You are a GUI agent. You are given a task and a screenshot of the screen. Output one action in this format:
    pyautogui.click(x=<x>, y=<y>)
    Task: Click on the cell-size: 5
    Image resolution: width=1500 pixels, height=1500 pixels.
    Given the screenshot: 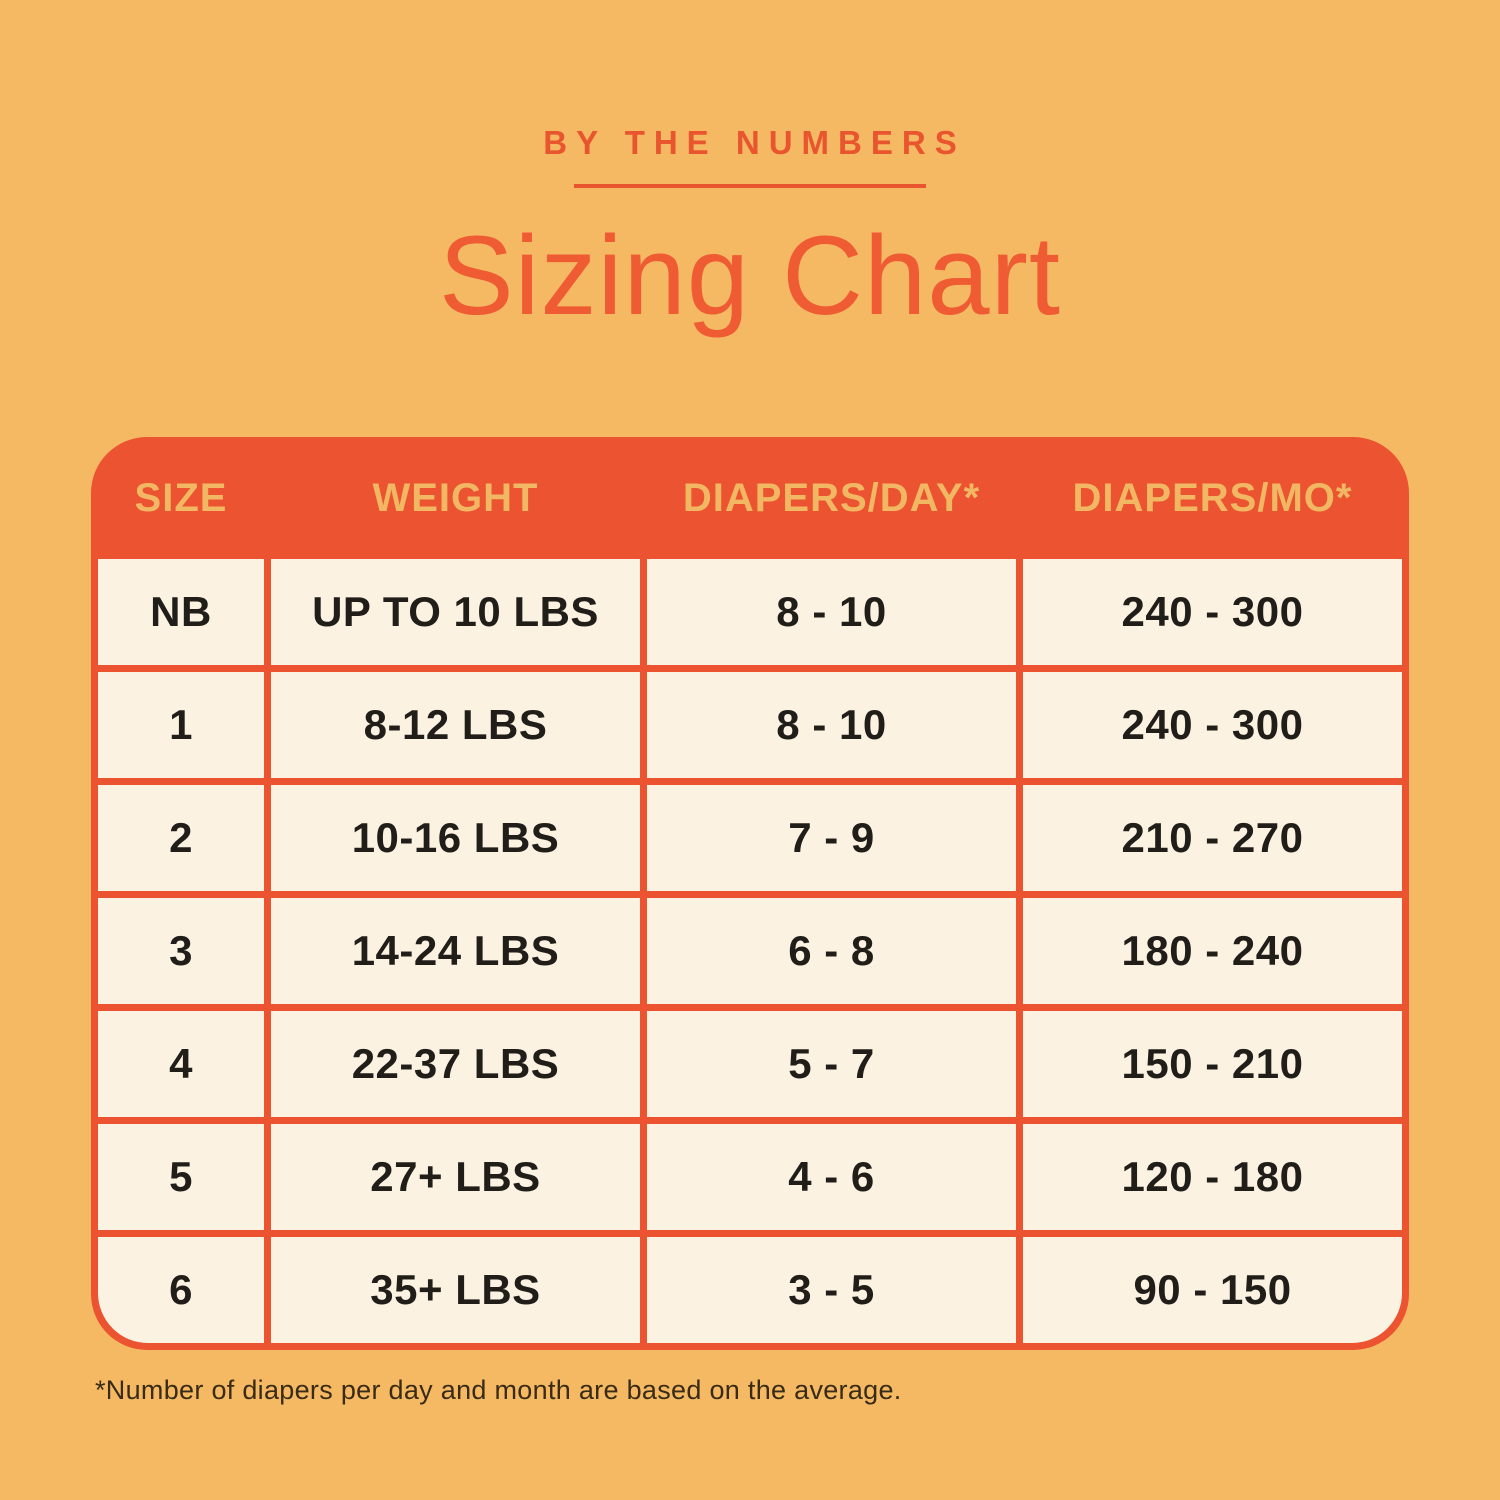 What is the action you would take?
    pyautogui.click(x=181, y=1177)
    